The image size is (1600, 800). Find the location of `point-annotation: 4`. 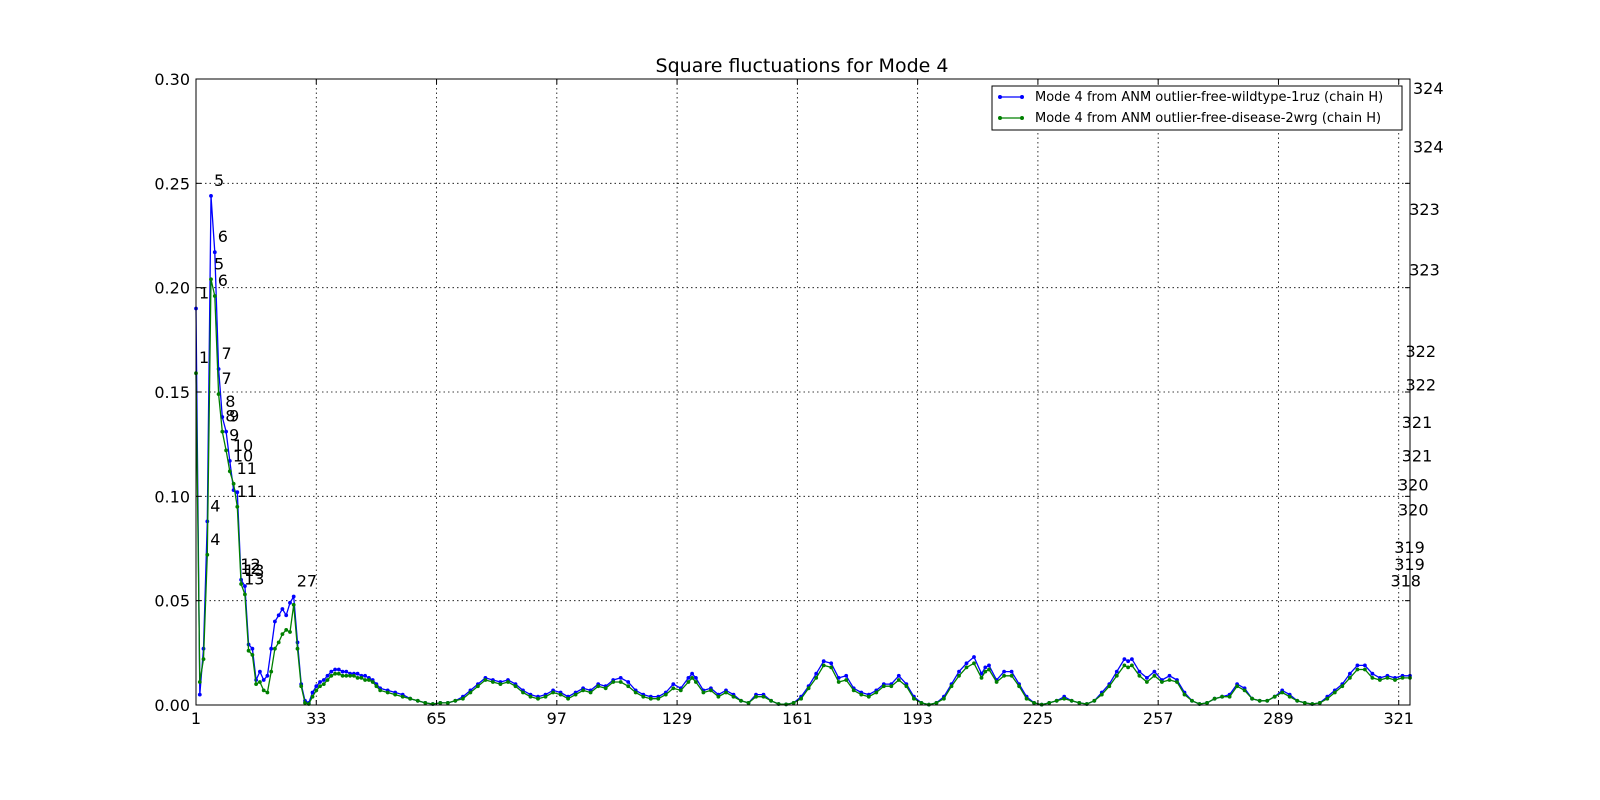

point-annotation: 4 is located at coordinates (215, 539).